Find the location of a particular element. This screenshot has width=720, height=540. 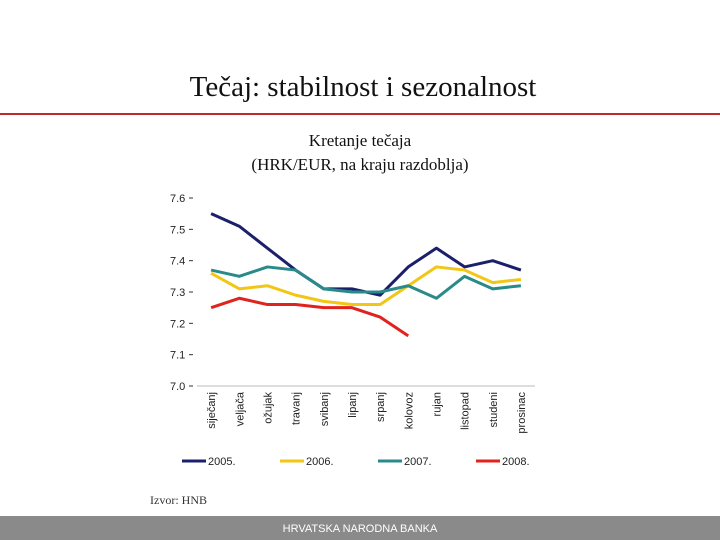

y-tick-label: 7.6 is located at coordinates (177, 199).